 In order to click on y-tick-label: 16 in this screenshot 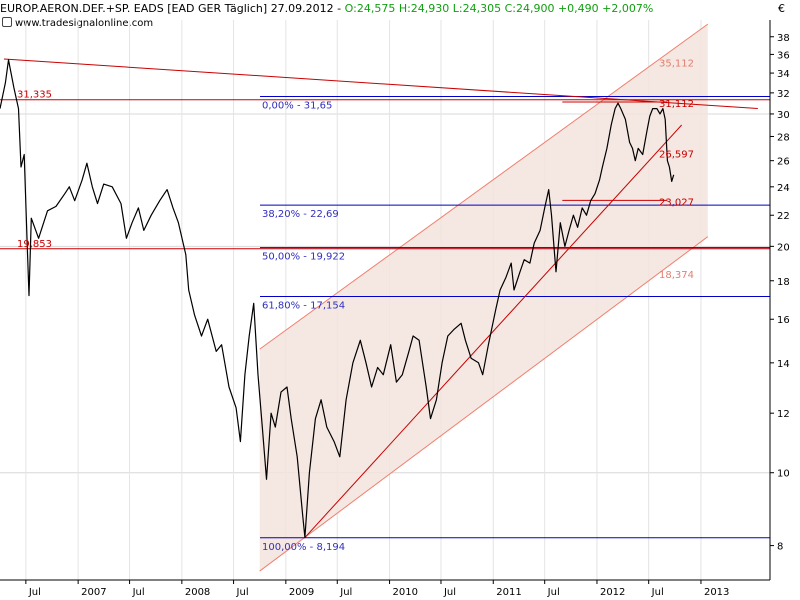, I will do `click(783, 320)`.